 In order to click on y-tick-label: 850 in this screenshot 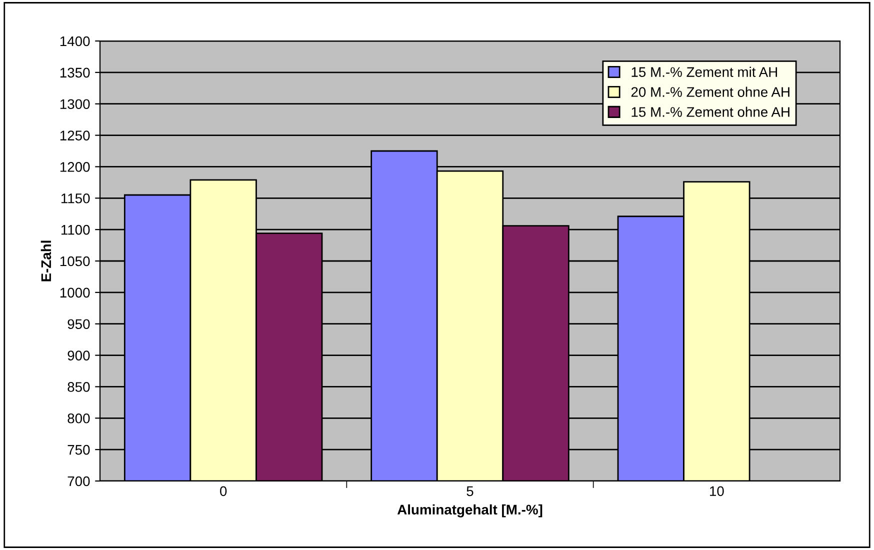, I will do `click(79, 387)`.